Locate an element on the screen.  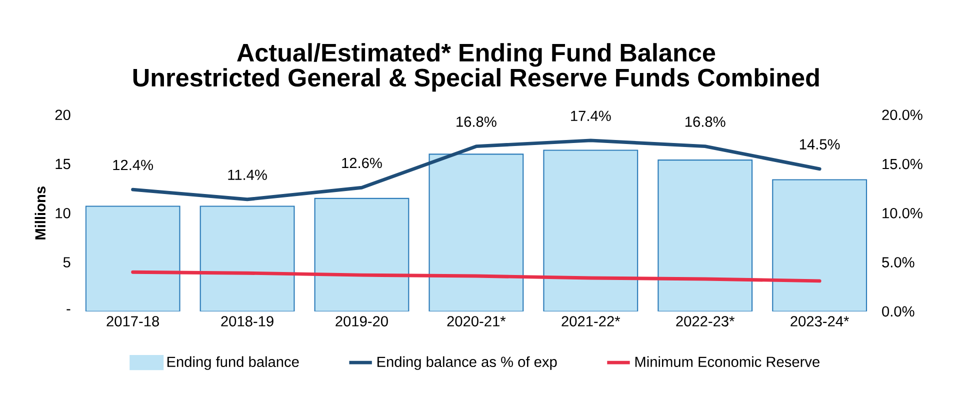
data-label: 17.4% is located at coordinates (591, 115).